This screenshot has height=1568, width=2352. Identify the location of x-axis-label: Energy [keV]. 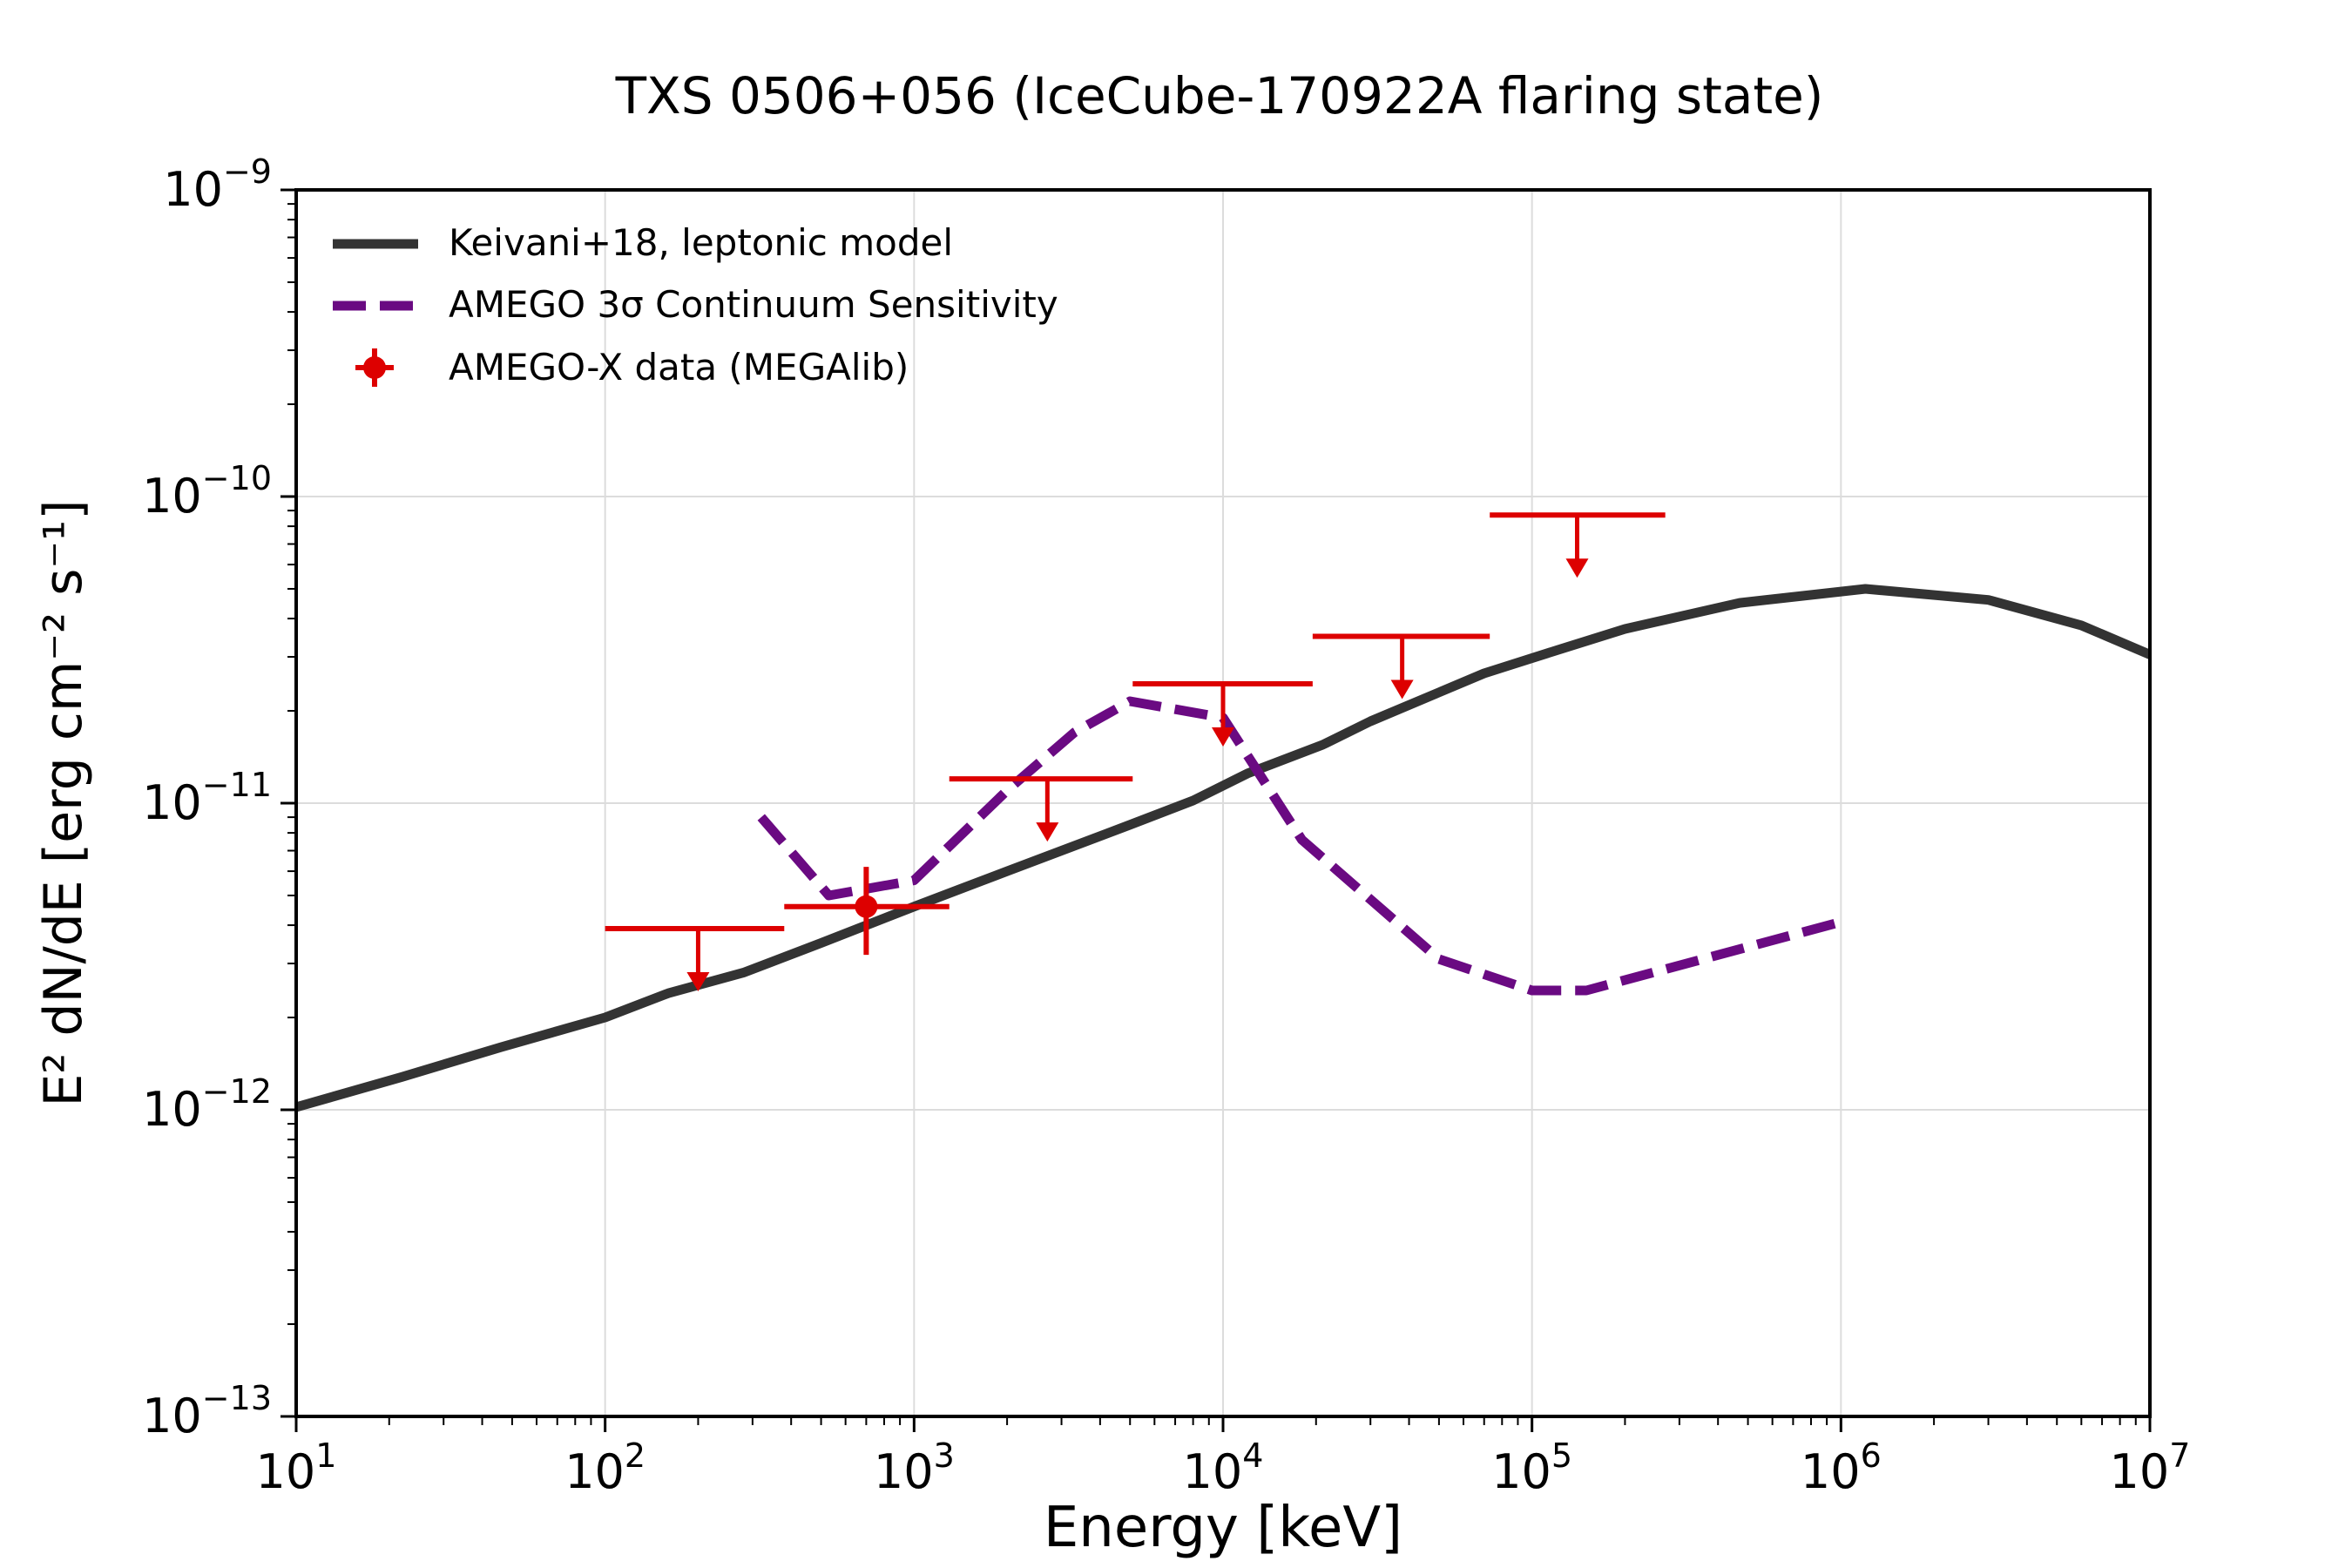
(1223, 1528).